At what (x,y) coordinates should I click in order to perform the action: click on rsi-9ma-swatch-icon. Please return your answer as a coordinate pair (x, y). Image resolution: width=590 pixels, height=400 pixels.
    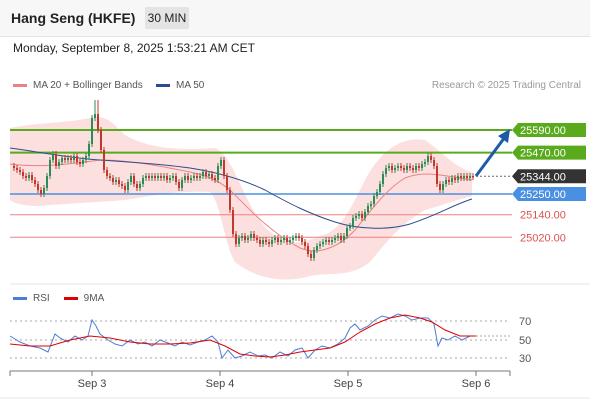
    Looking at the image, I should click on (70, 298).